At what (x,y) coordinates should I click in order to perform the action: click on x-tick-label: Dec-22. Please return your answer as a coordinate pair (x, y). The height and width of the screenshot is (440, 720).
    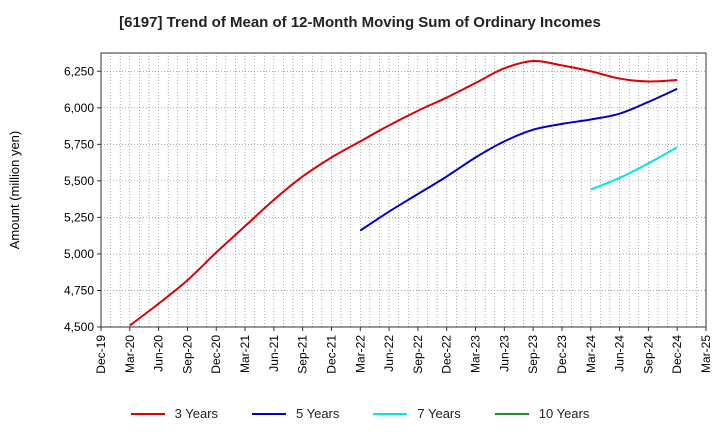
    Looking at the image, I should click on (447, 354).